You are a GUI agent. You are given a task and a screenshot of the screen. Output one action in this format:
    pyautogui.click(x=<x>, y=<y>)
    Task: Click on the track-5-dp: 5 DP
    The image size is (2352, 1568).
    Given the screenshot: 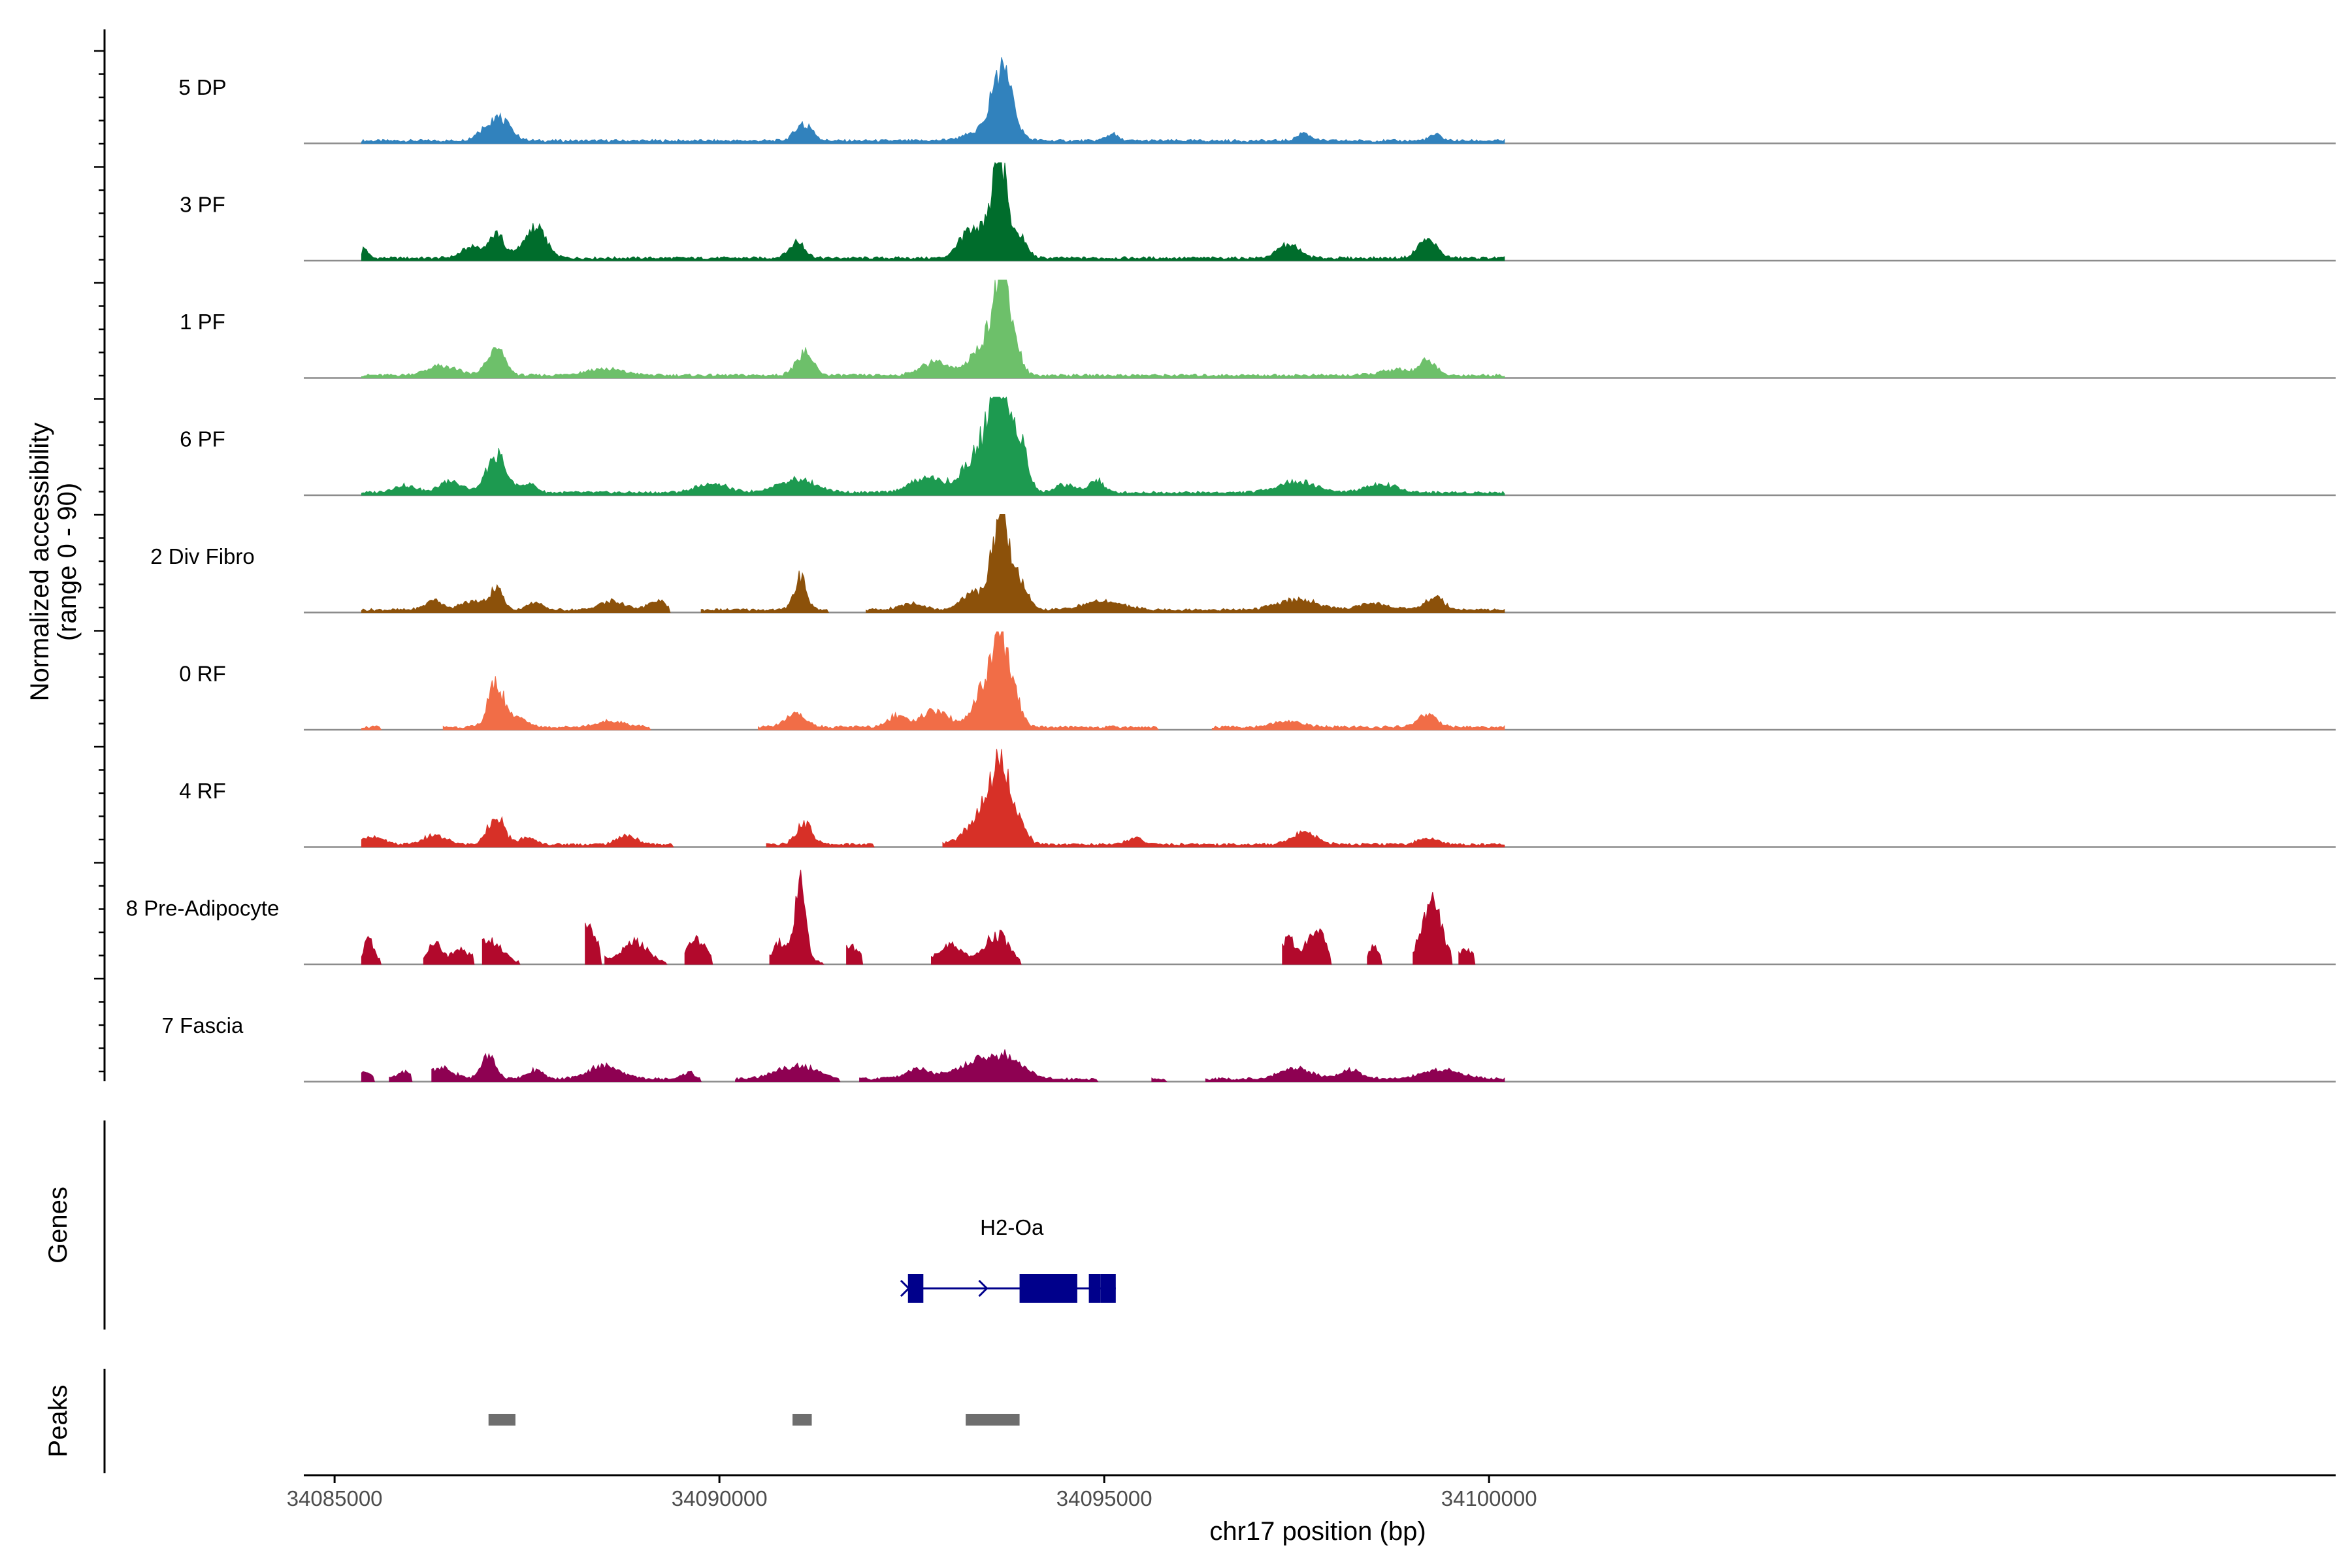 What is the action you would take?
    pyautogui.click(x=1257, y=100)
    